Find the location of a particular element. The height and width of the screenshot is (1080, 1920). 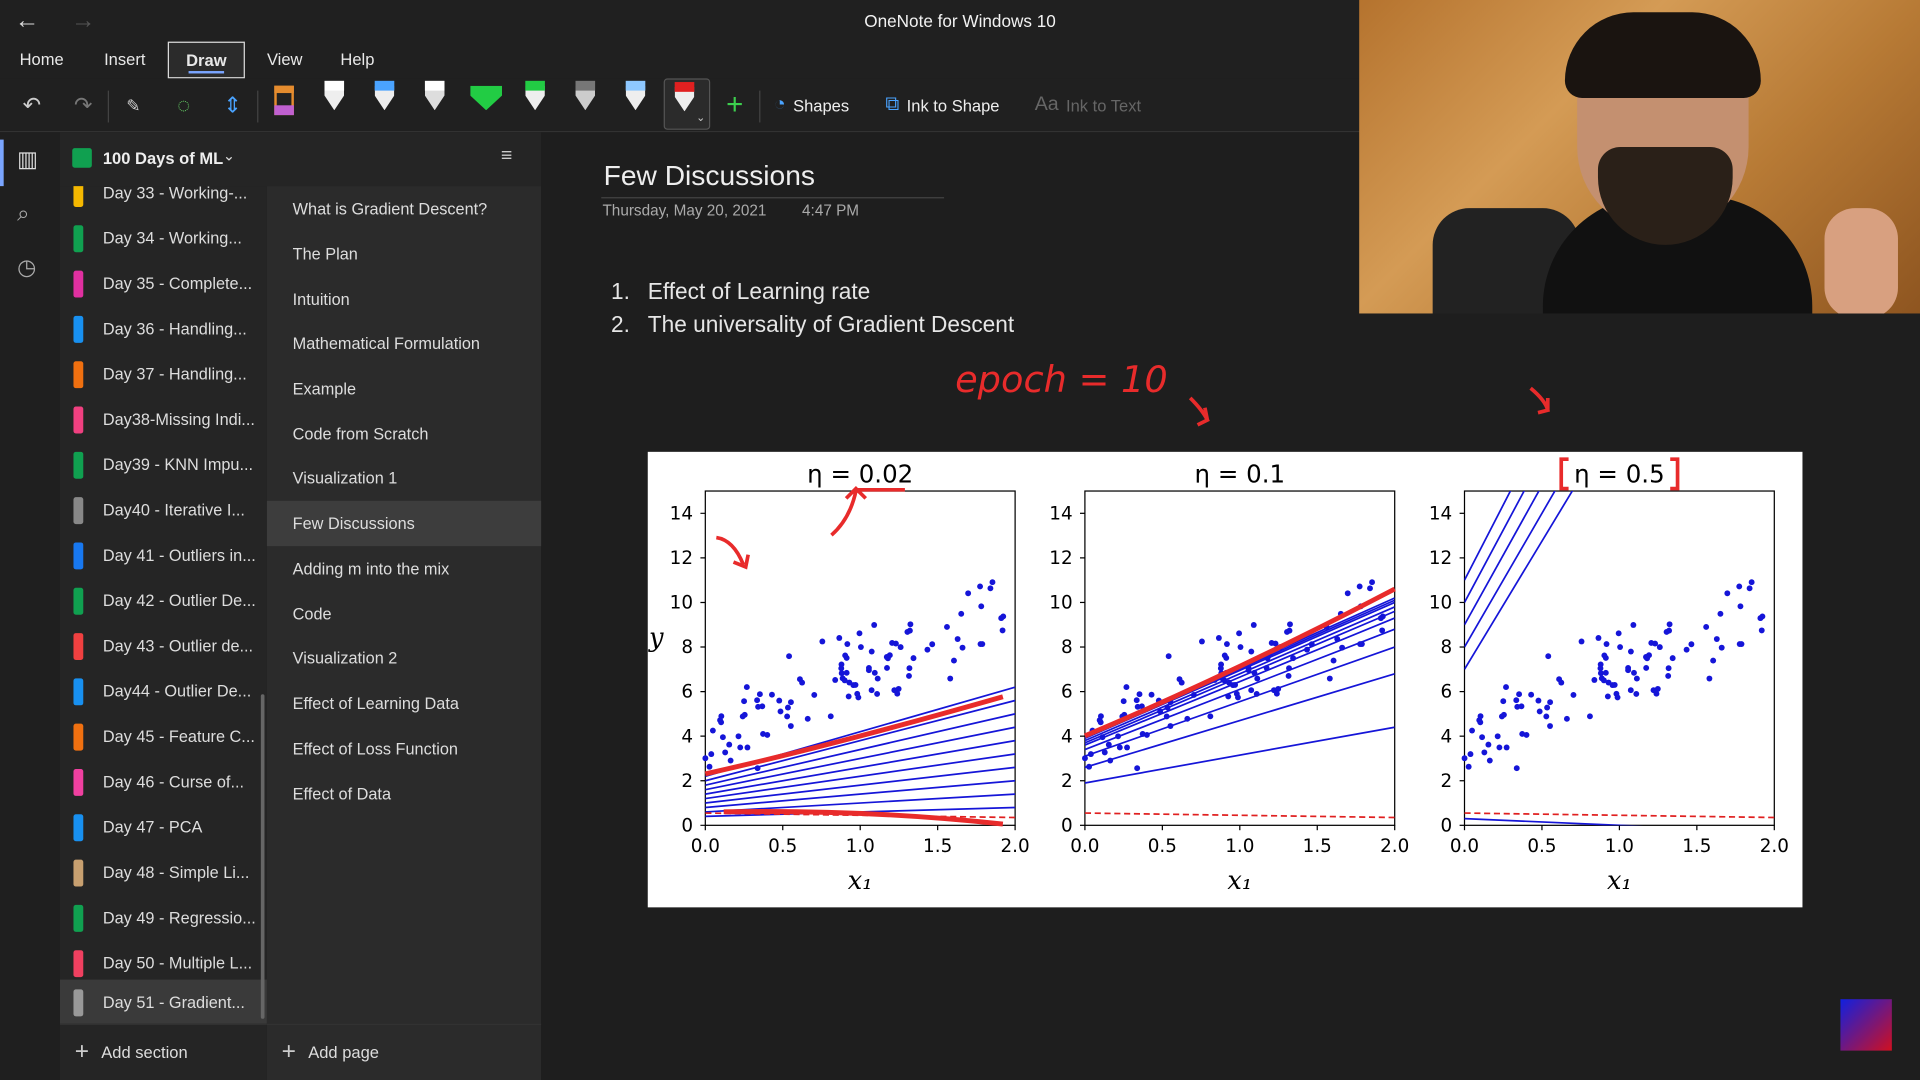

pen-white-icon is located at coordinates (334, 104).